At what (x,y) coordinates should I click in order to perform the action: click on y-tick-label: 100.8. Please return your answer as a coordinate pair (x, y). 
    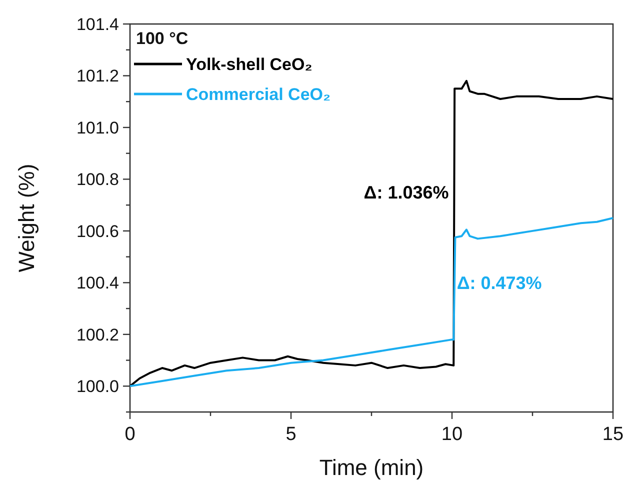
    Looking at the image, I should click on (97, 180).